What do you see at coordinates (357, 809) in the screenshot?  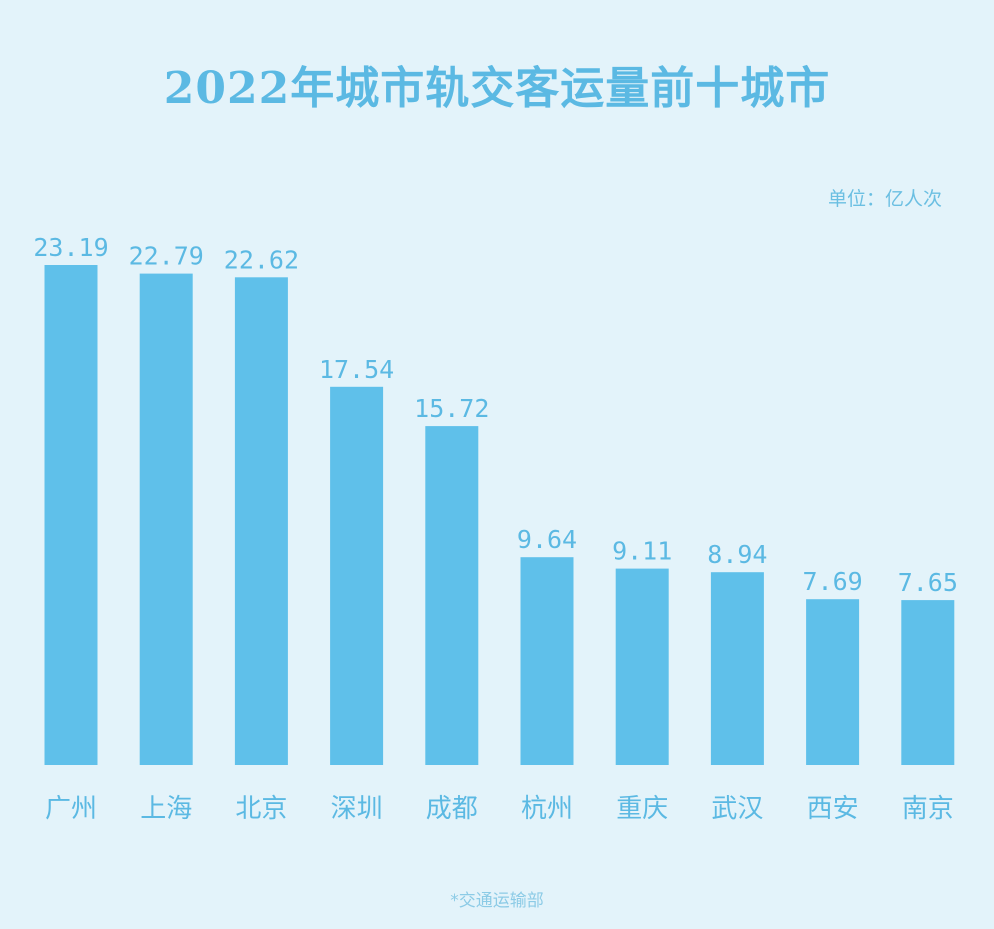 I see `category-label: 深圳` at bounding box center [357, 809].